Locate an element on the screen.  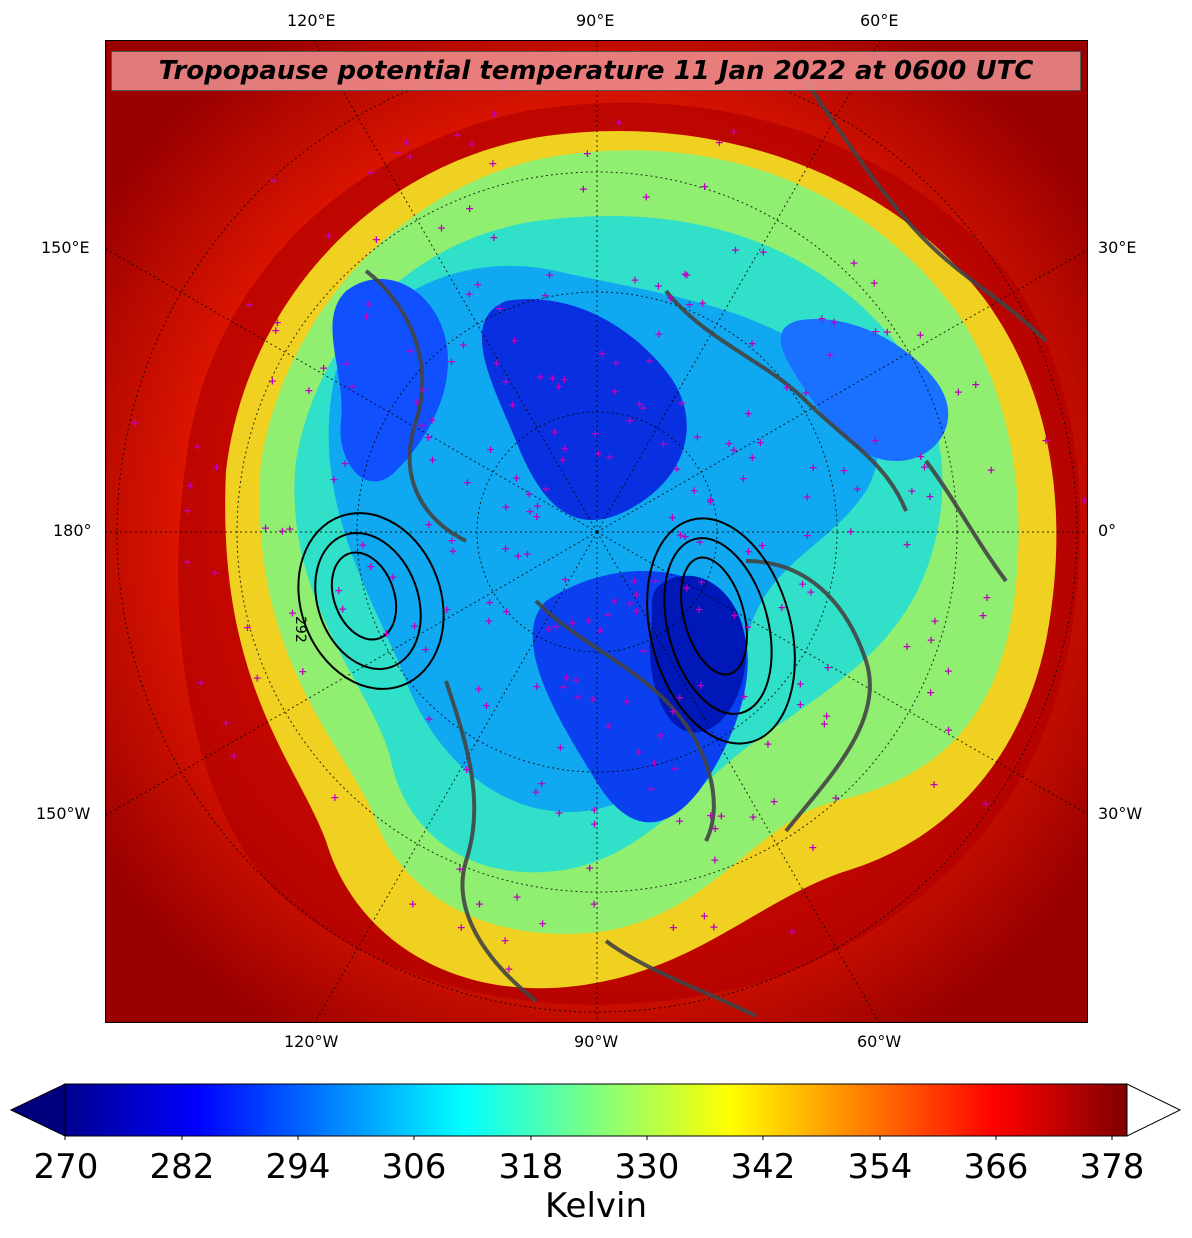
colorbar-tick-354: 354 is located at coordinates (880, 1167).